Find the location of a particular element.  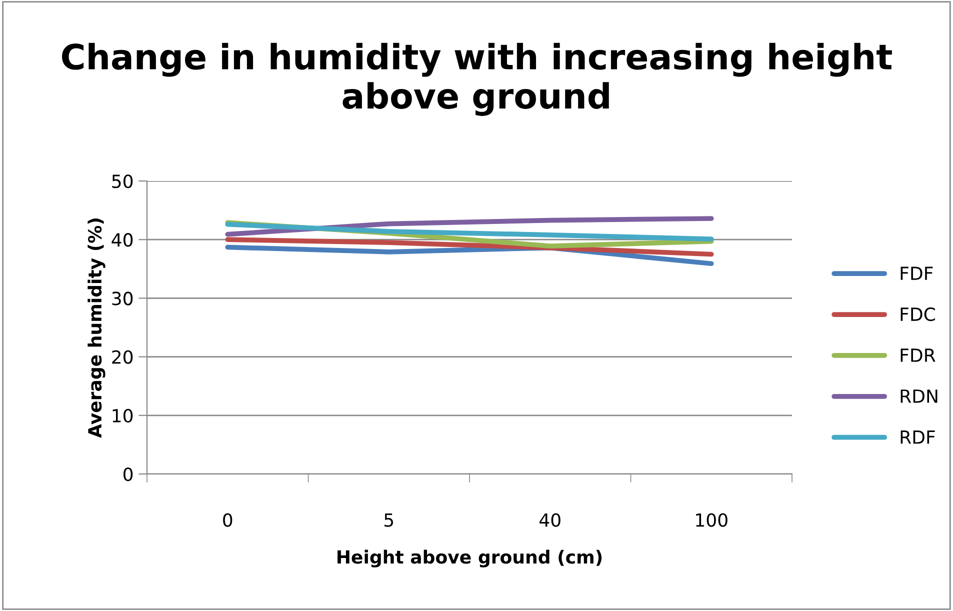

y-axis-title: Average humidity (%) is located at coordinates (97, 328).